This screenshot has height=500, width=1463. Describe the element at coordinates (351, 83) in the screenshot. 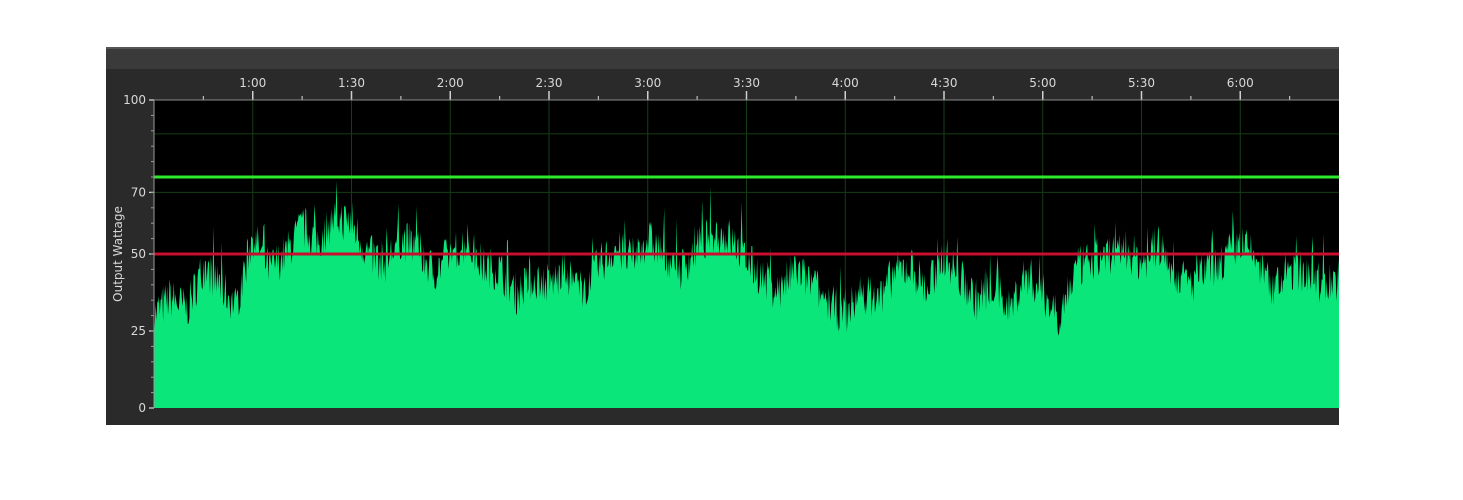

I see `x-tick-label: 1:30` at that location.